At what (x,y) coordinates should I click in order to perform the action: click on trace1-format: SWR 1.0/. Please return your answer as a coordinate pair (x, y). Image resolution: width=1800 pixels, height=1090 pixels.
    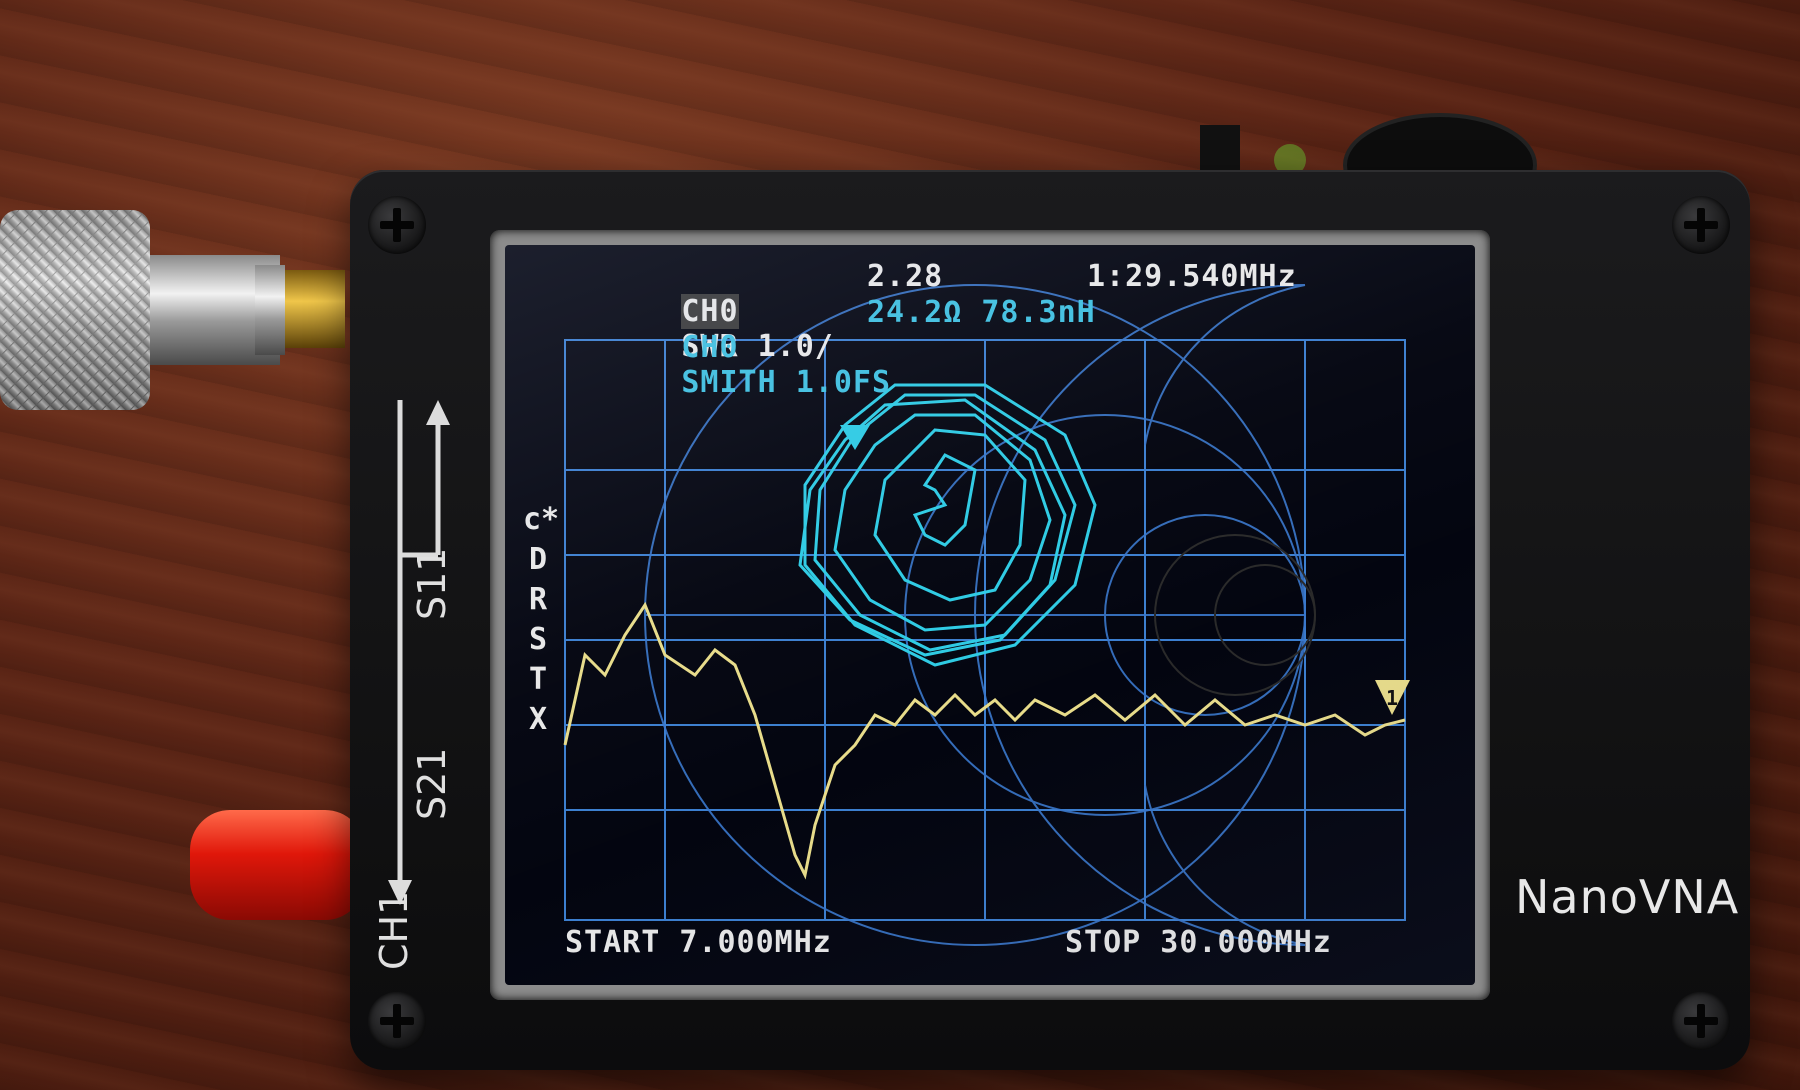
    Looking at the image, I should click on (757, 346).